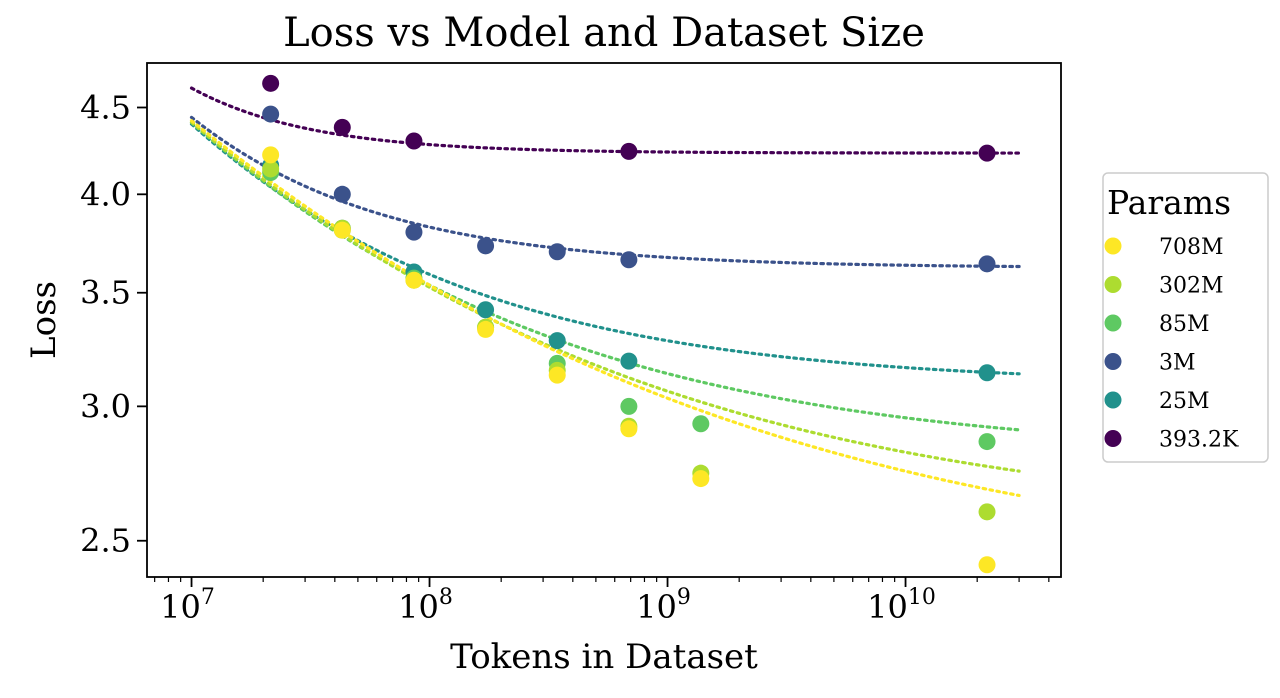 This screenshot has height=698, width=1280. What do you see at coordinates (604, 657) in the screenshot?
I see `x-axis-label: Tokens in Dataset` at bounding box center [604, 657].